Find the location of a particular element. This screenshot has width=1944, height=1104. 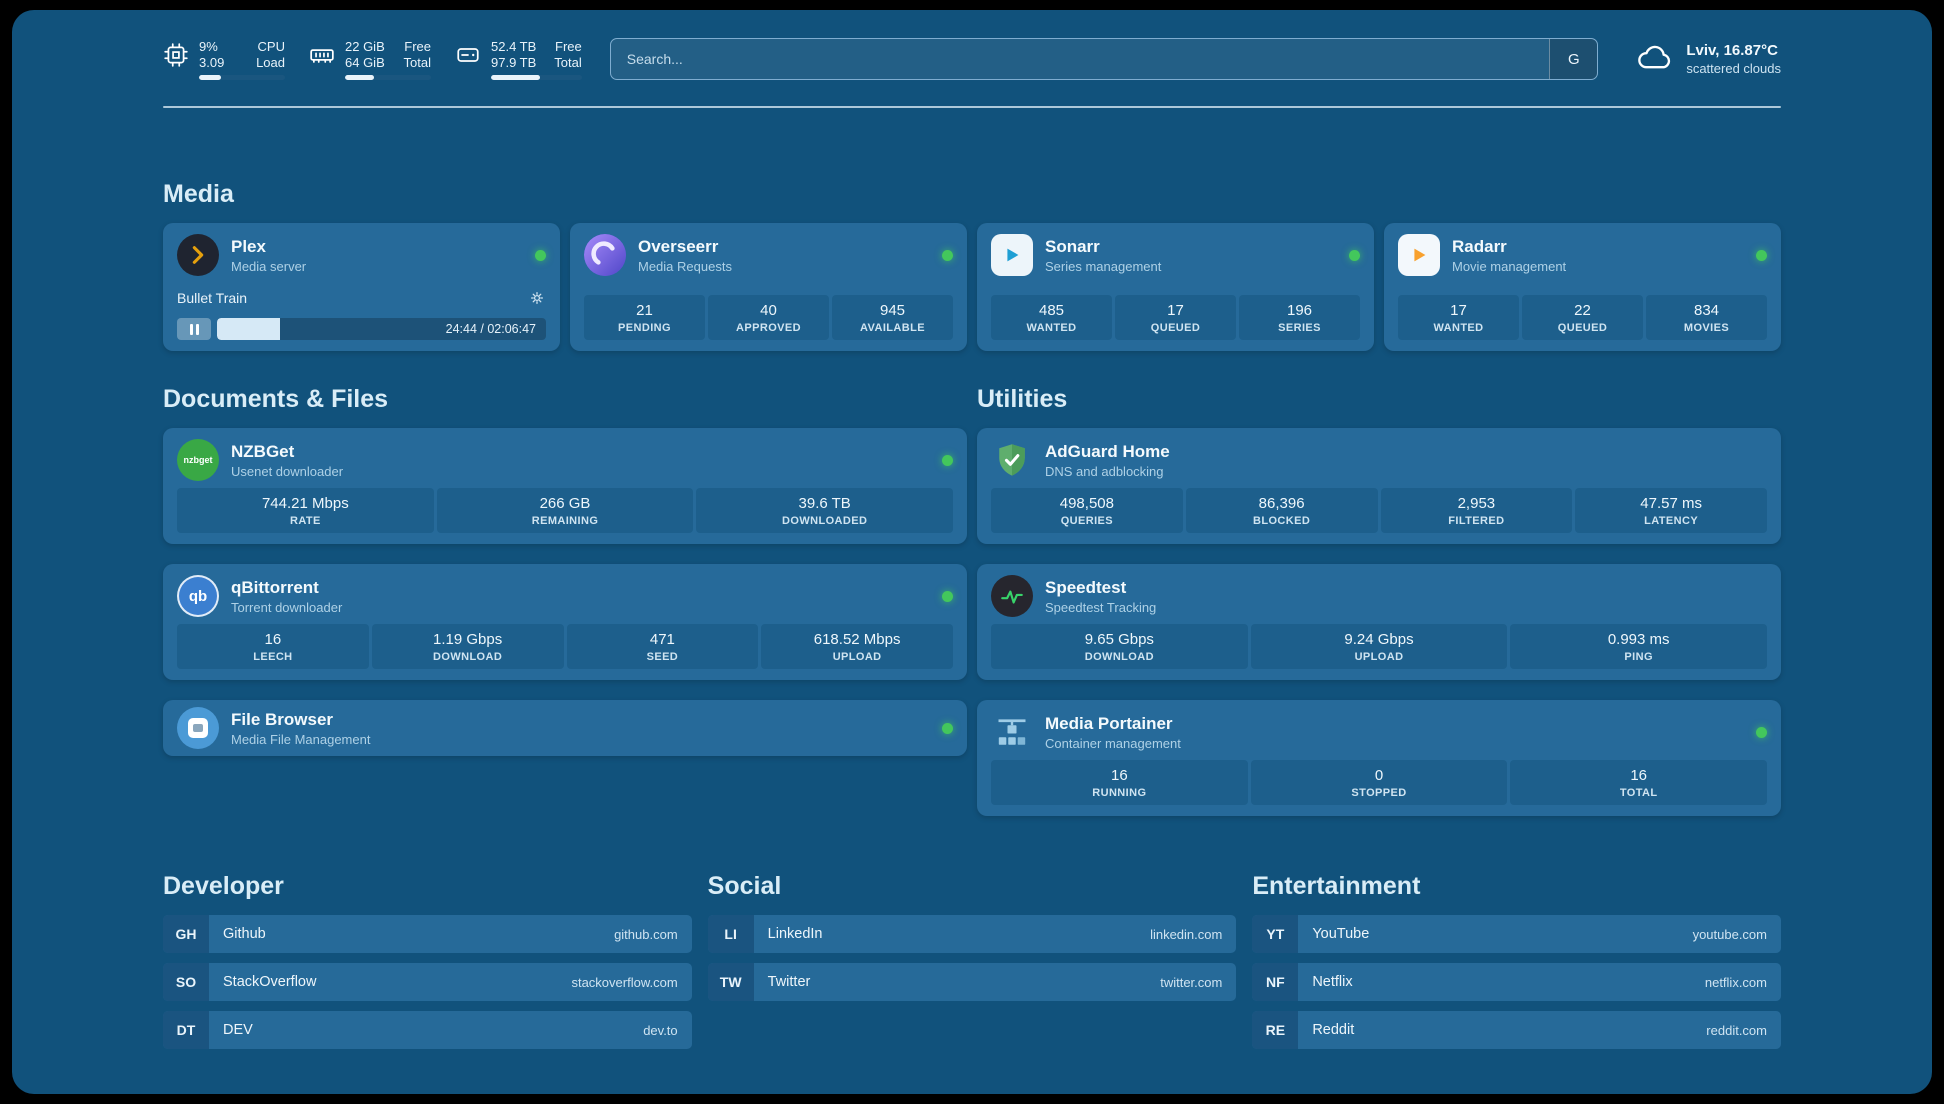

stat-value: 498,508 is located at coordinates (1086, 503).